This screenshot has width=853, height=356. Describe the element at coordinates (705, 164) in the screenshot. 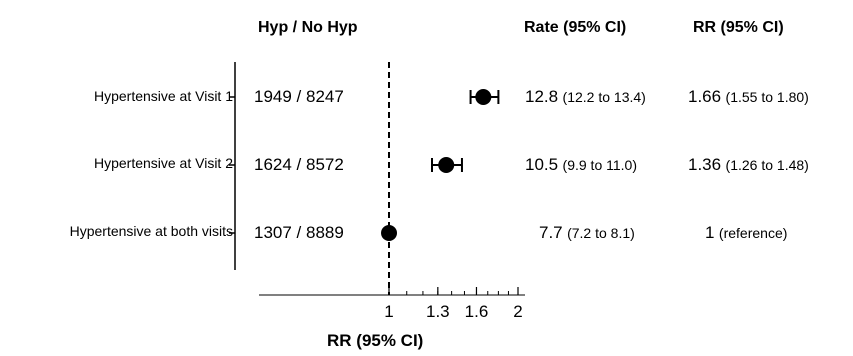

I see `rr-estimate: 1.36` at that location.